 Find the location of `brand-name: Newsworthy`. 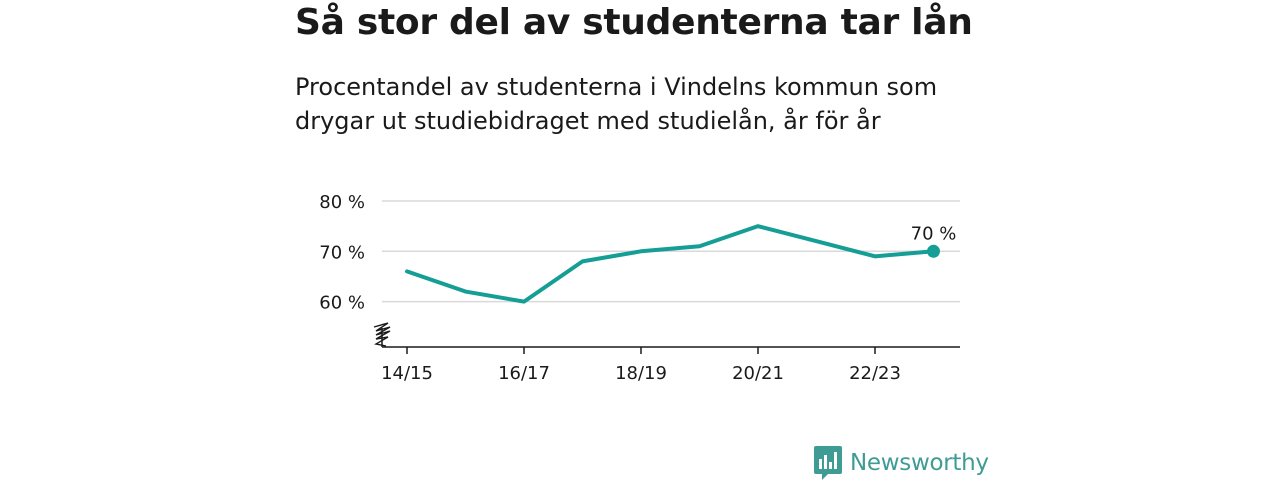

brand-name: Newsworthy is located at coordinates (919, 463).